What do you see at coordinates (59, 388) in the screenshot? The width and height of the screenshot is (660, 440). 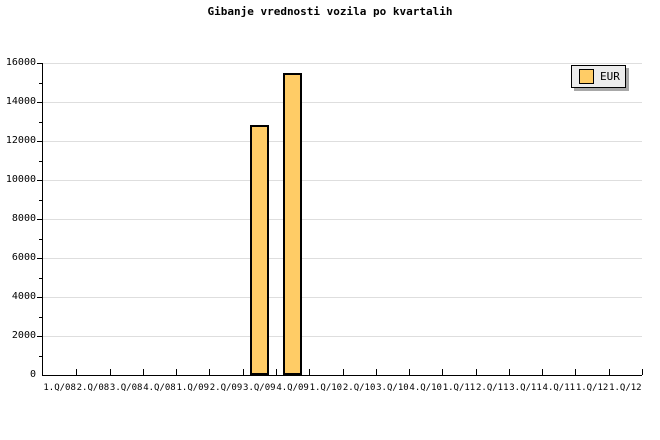 I see `x-axis-label-1: 1.Q/08` at bounding box center [59, 388].